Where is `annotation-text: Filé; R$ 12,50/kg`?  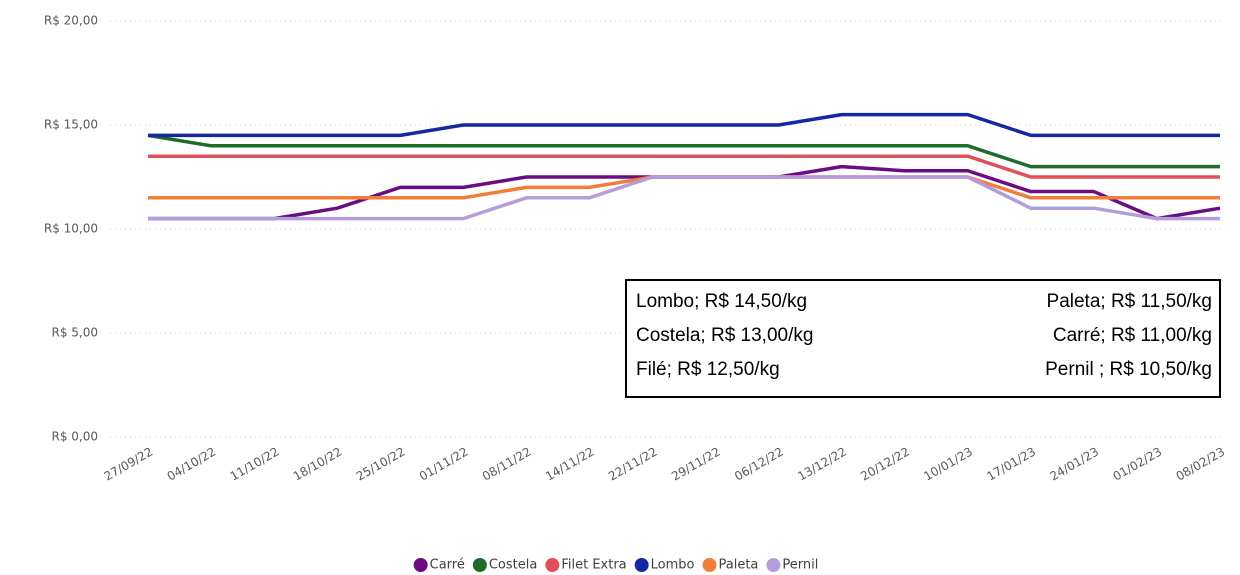
annotation-text: Filé; R$ 12,50/kg is located at coordinates (708, 369).